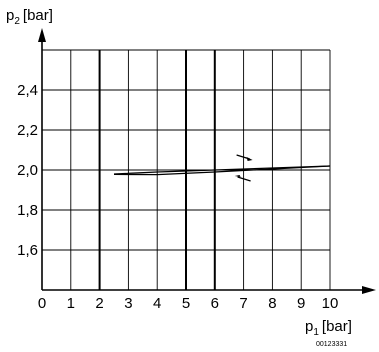 The height and width of the screenshot is (352, 379). What do you see at coordinates (27, 130) in the screenshot?
I see `y-tick-label: 2,2` at bounding box center [27, 130].